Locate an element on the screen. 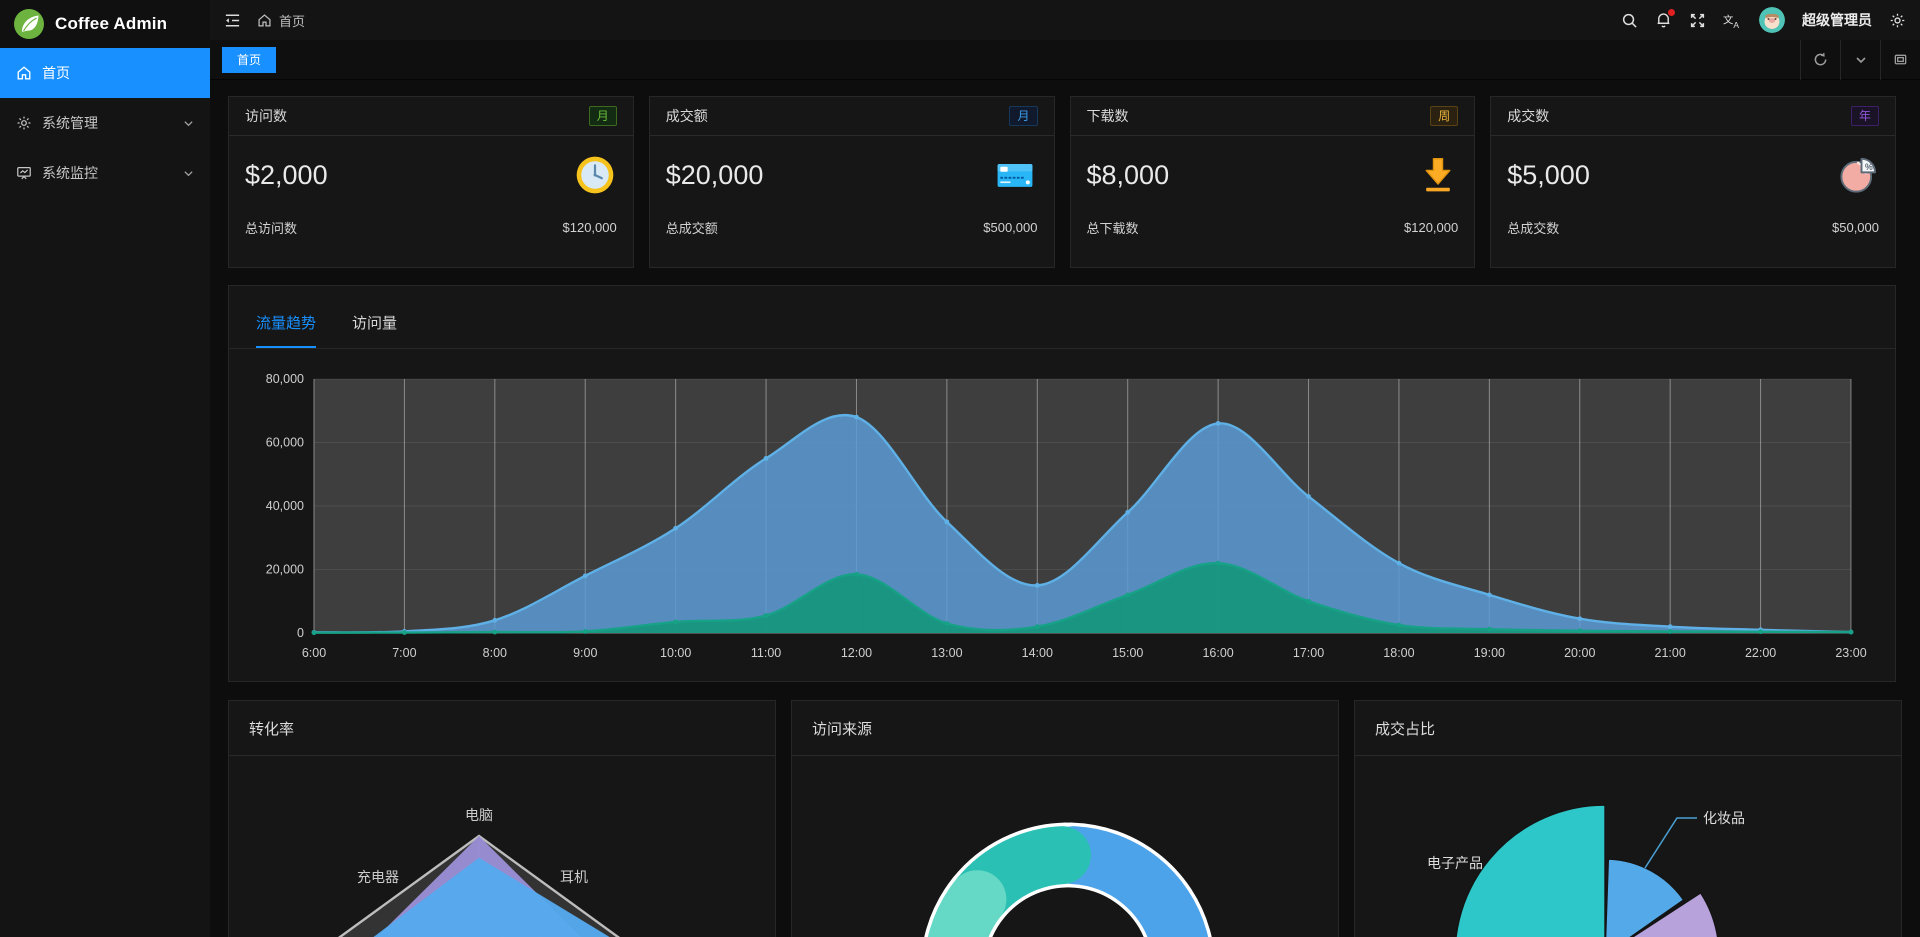 This screenshot has height=937, width=1920. svg-text: 文 is located at coordinates (1728, 19).